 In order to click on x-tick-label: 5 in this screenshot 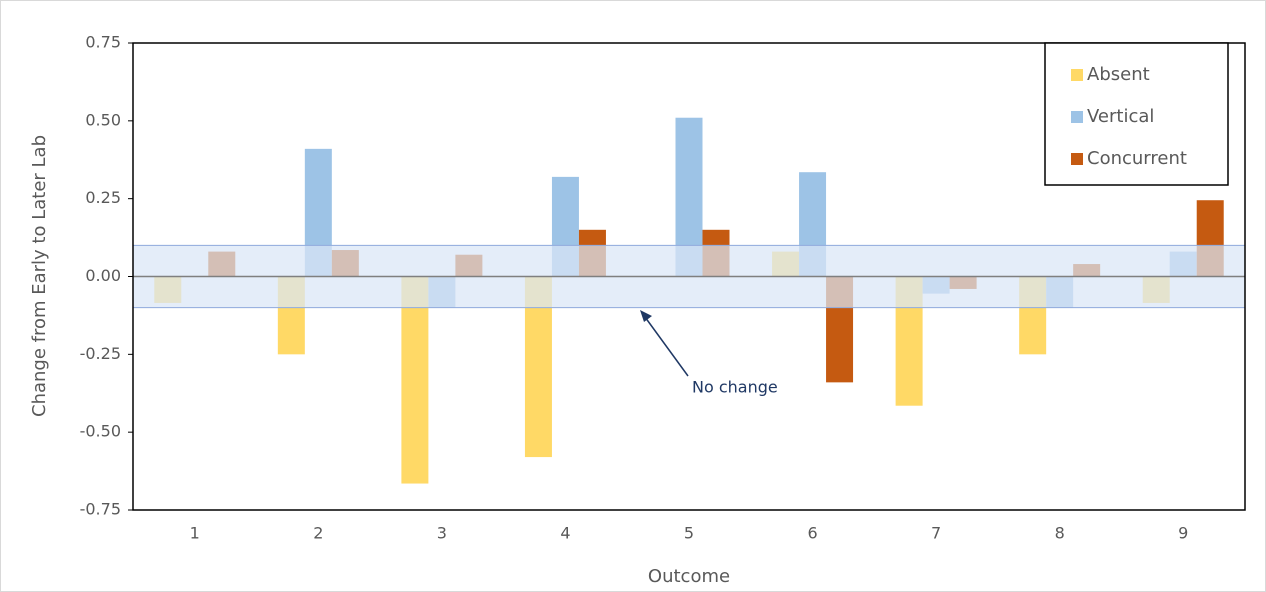, I will do `click(689, 533)`.